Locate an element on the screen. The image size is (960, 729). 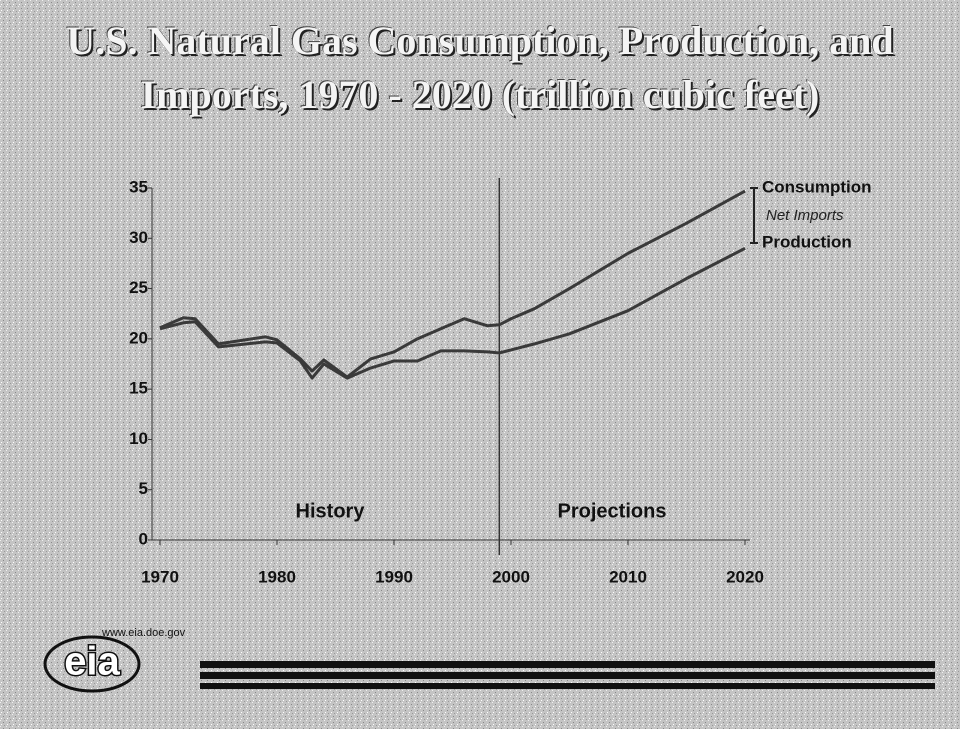
y-tick-label: 0 is located at coordinates (143, 538).